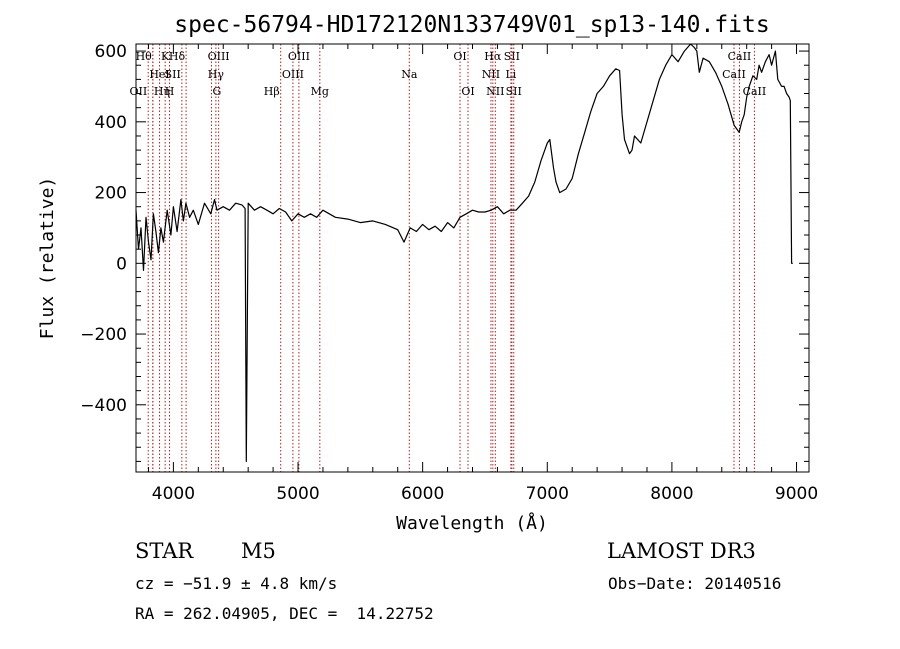 The width and height of the screenshot is (900, 649). What do you see at coordinates (164, 551) in the screenshot?
I see `object-class: STAR` at bounding box center [164, 551].